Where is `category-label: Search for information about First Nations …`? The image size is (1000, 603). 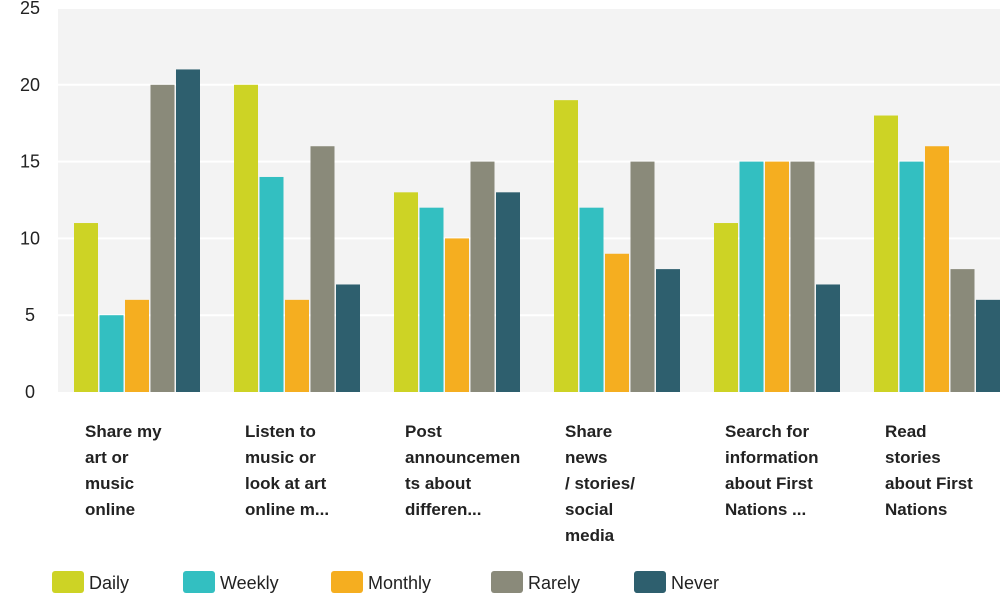
category-label: Search for information about First Nations … is located at coordinates (772, 470).